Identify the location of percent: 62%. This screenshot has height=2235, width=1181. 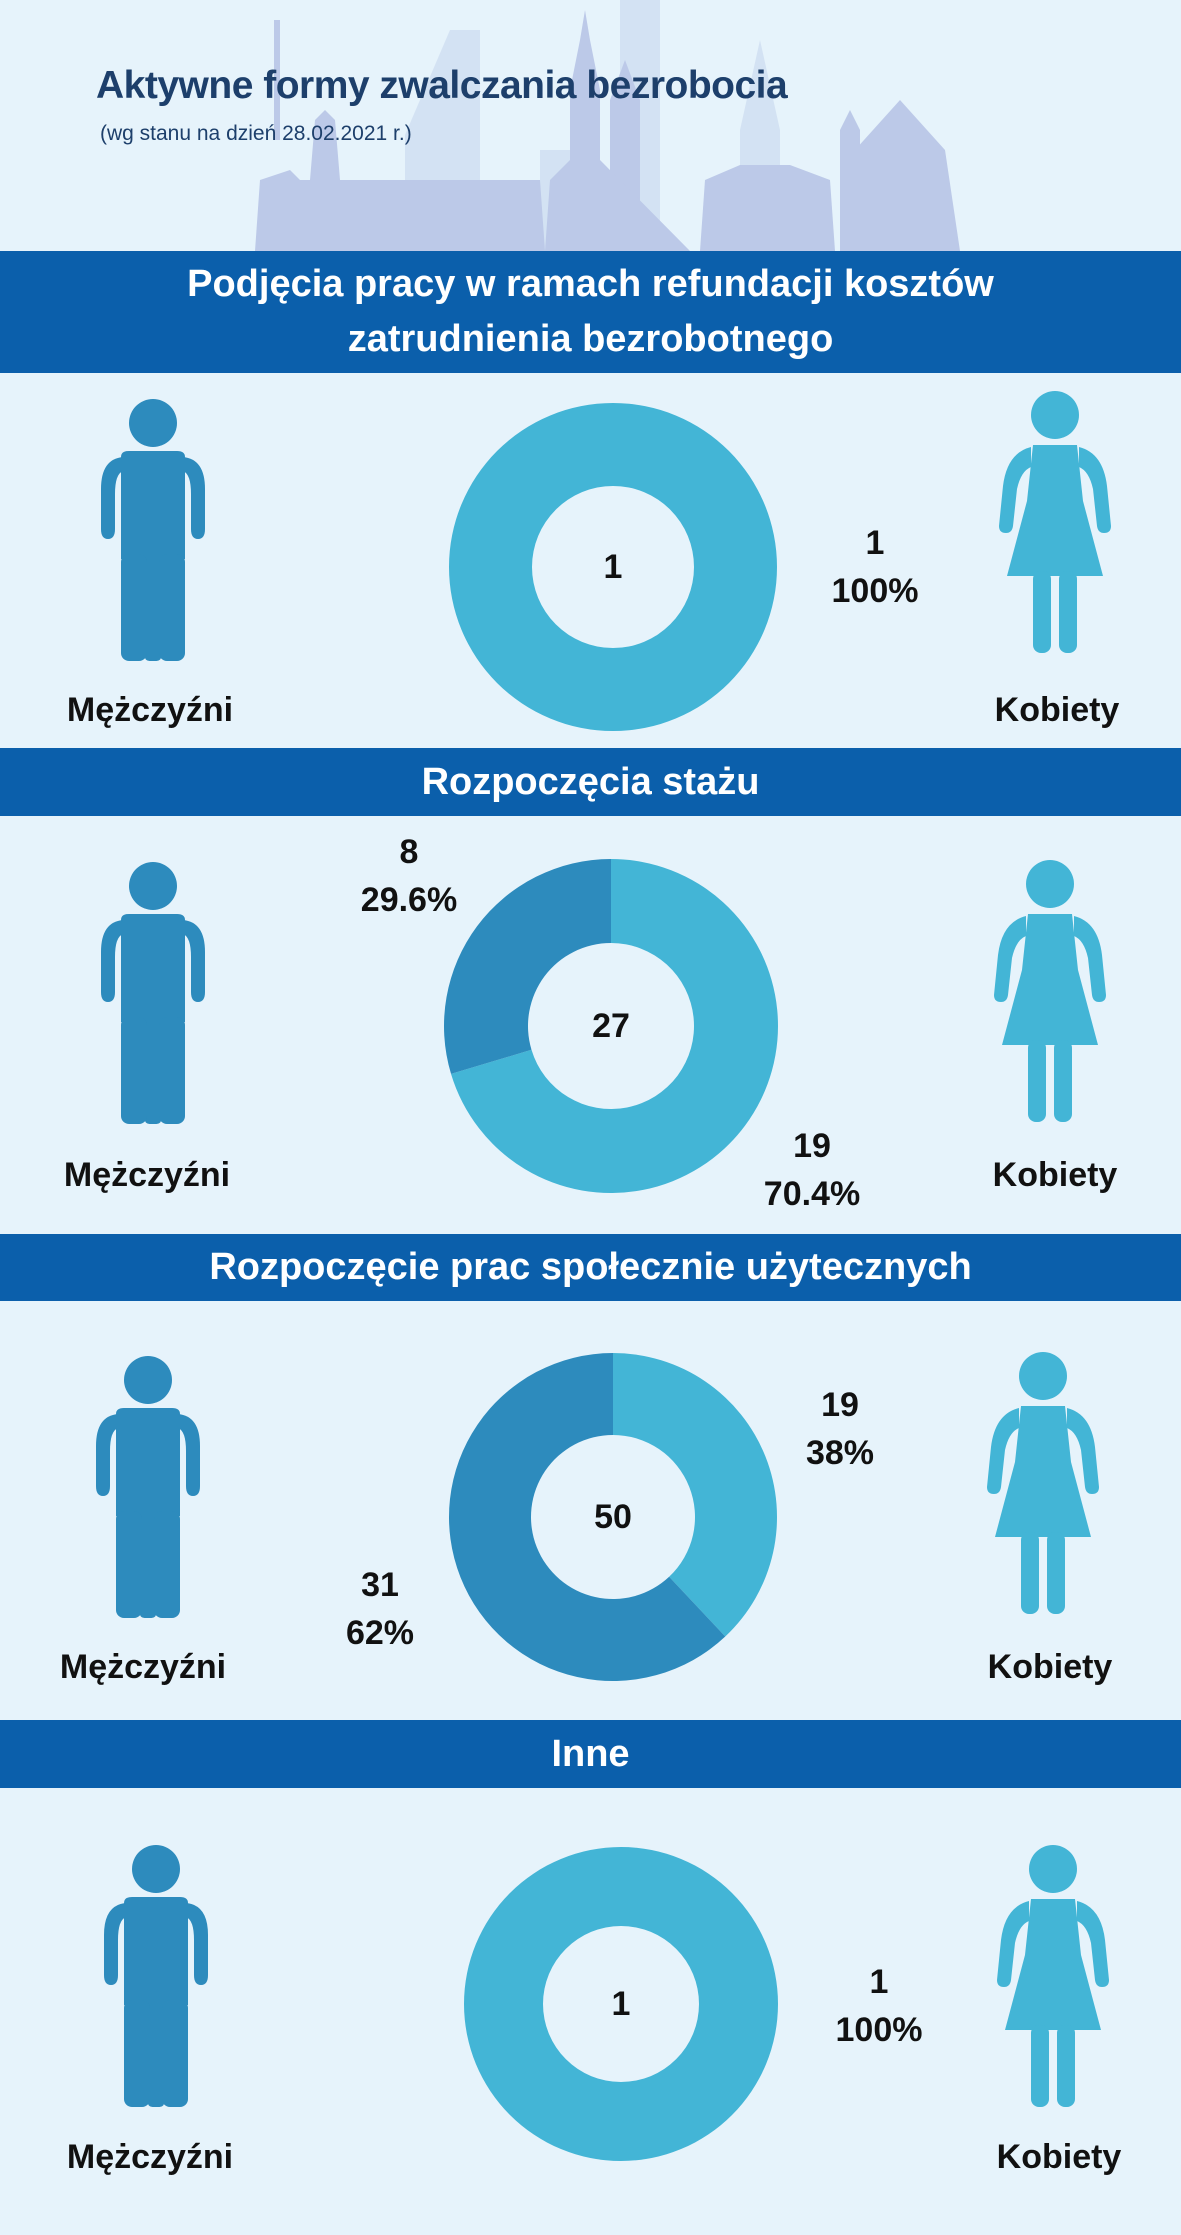
(380, 1633).